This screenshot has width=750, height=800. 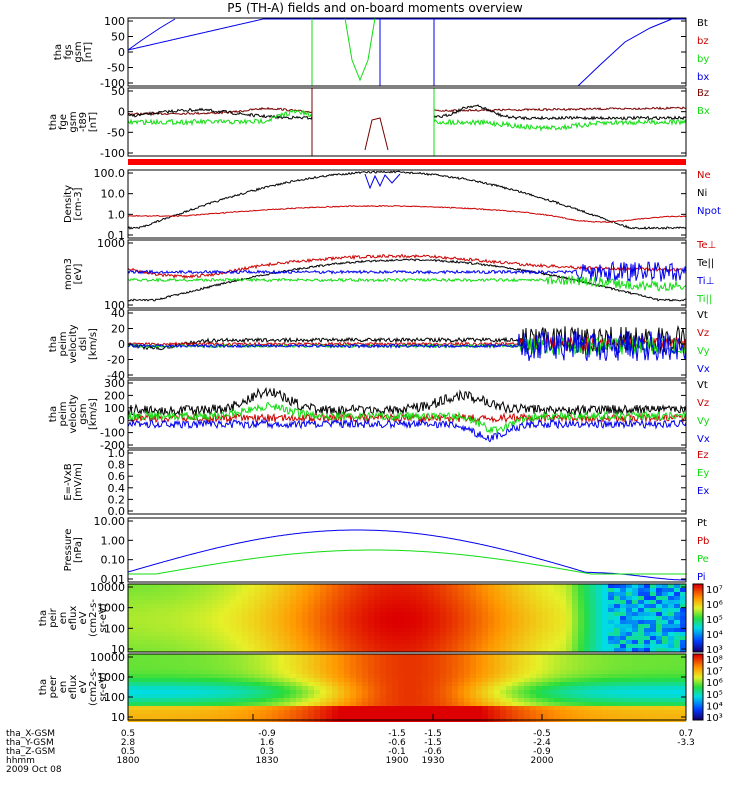 I want to click on trace-te-perp, so click(x=407, y=266).